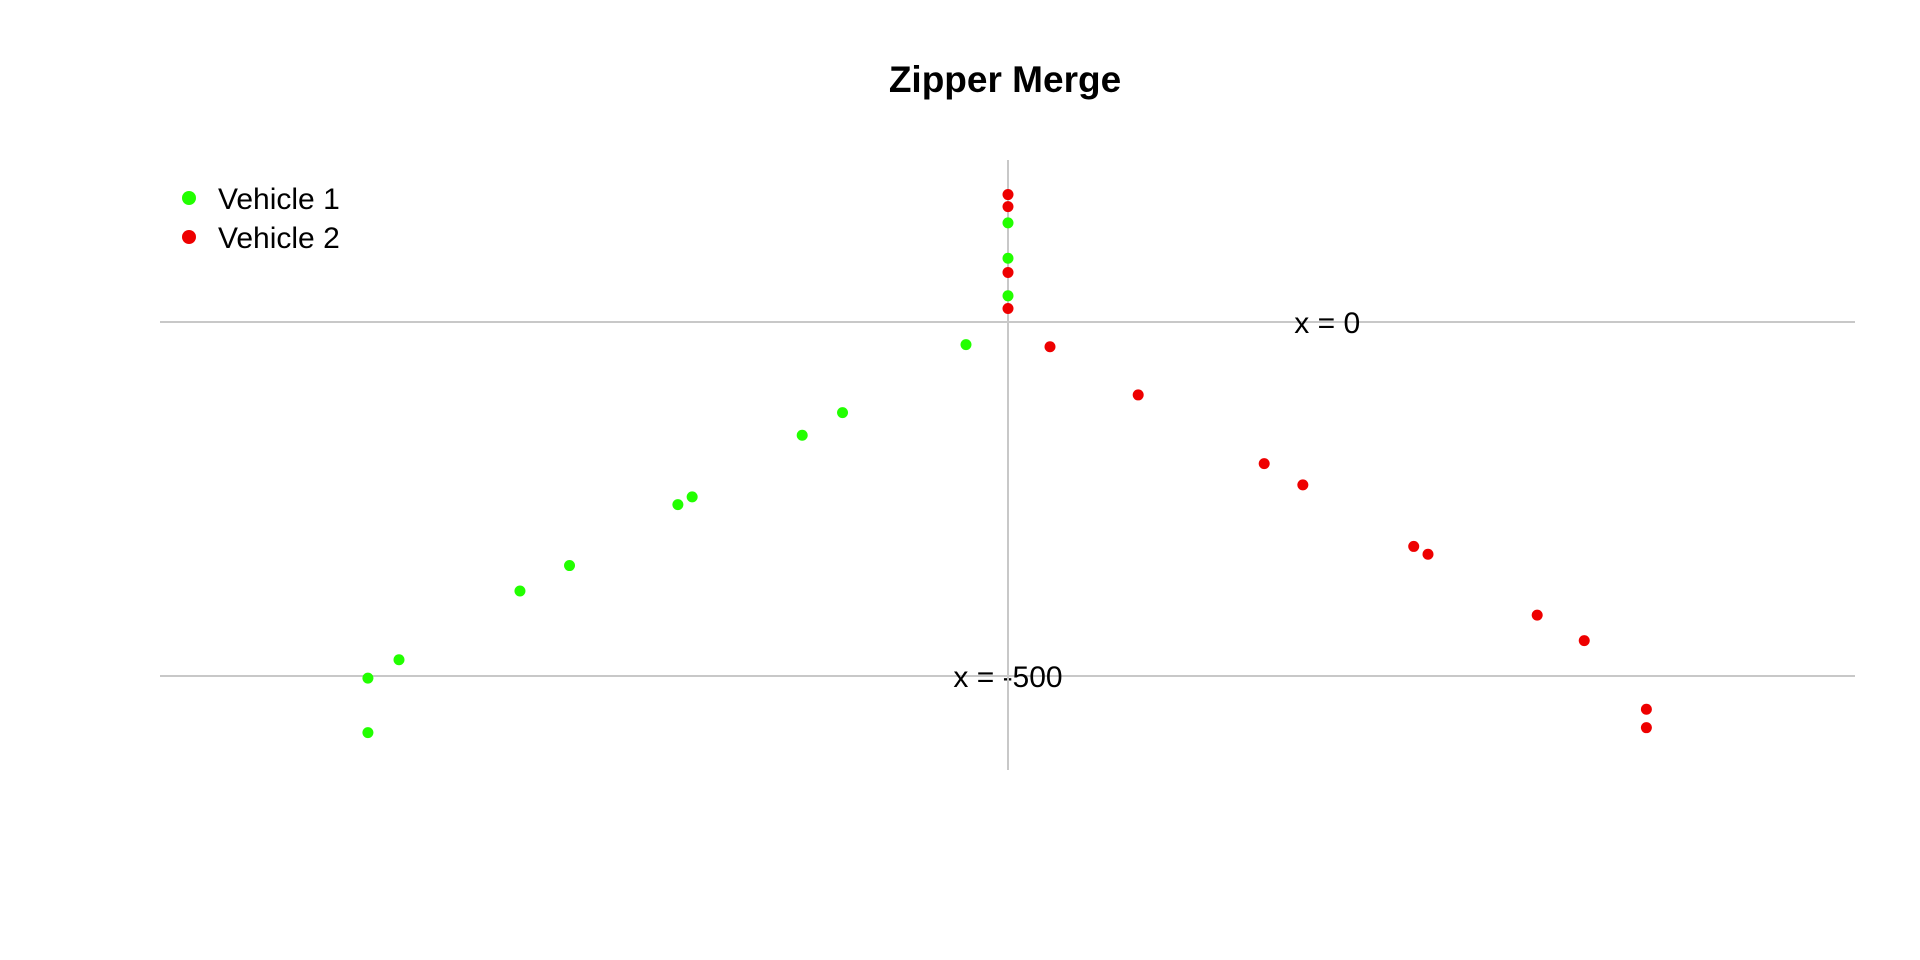 This screenshot has width=1920, height=960. What do you see at coordinates (1327, 323) in the screenshot?
I see `reference-line-label: x = 0` at bounding box center [1327, 323].